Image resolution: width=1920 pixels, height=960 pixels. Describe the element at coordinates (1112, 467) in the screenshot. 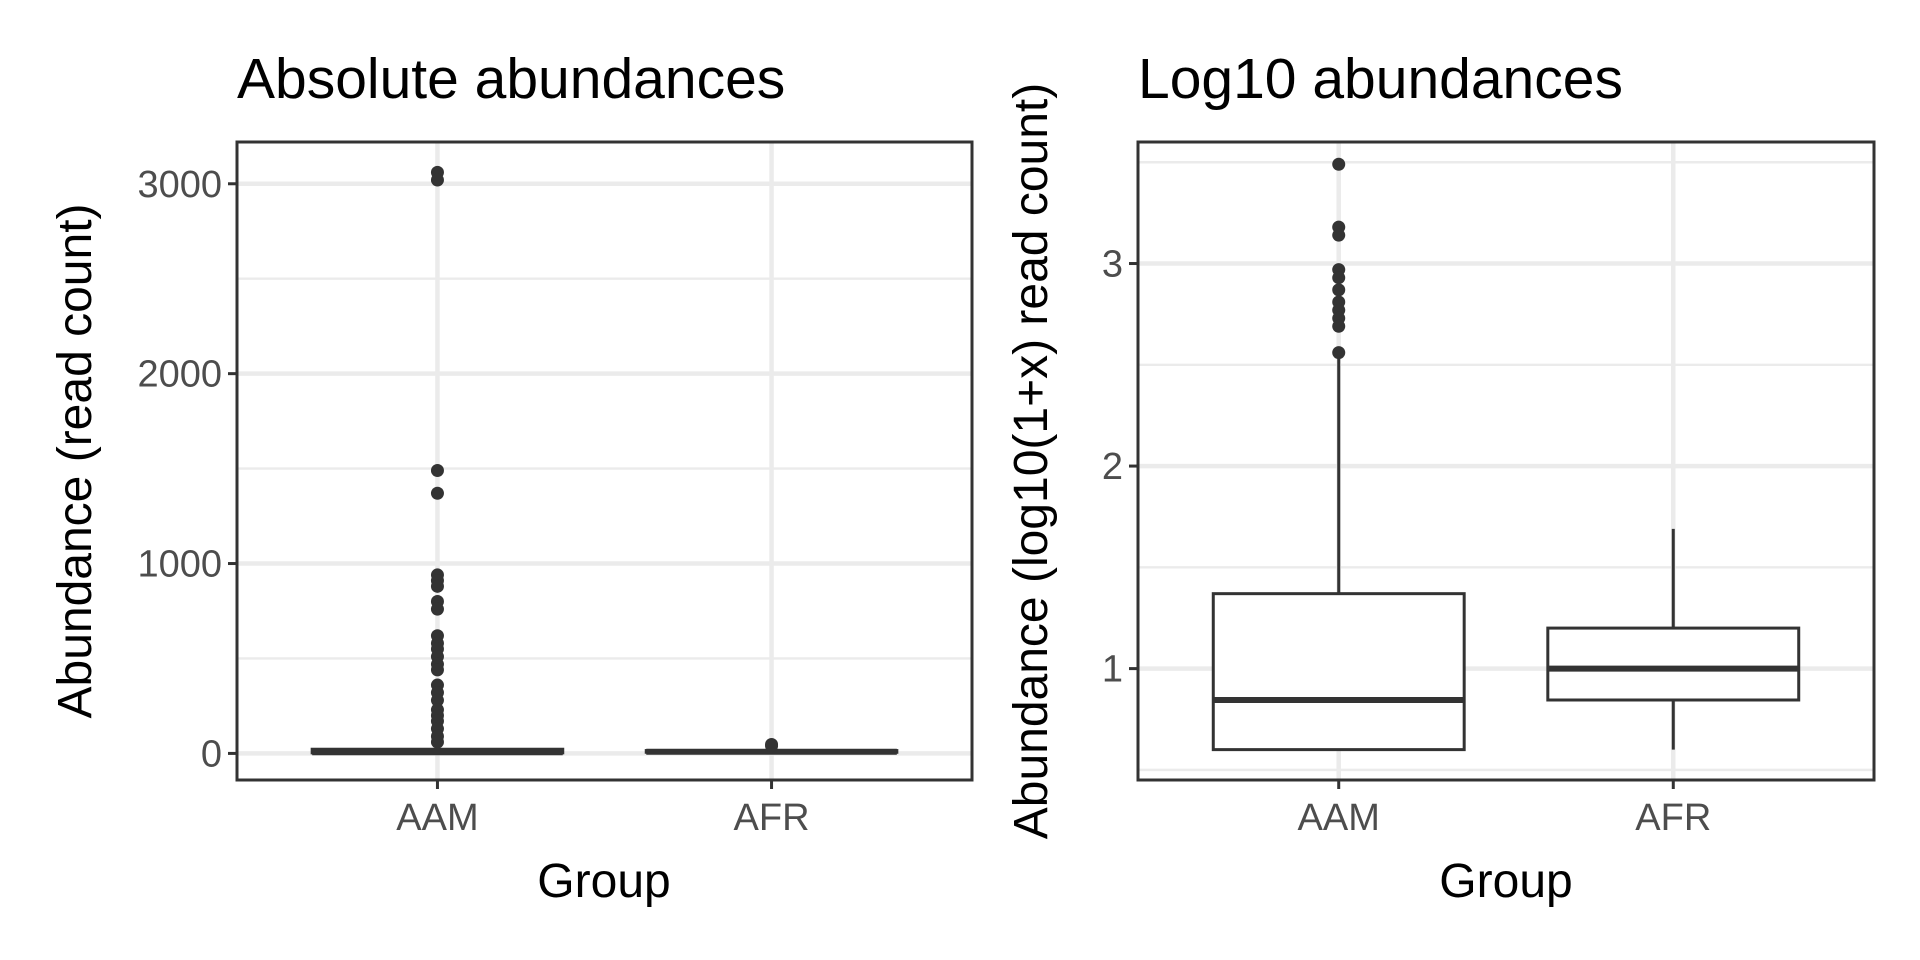

I see `y-tick-label: 2` at that location.